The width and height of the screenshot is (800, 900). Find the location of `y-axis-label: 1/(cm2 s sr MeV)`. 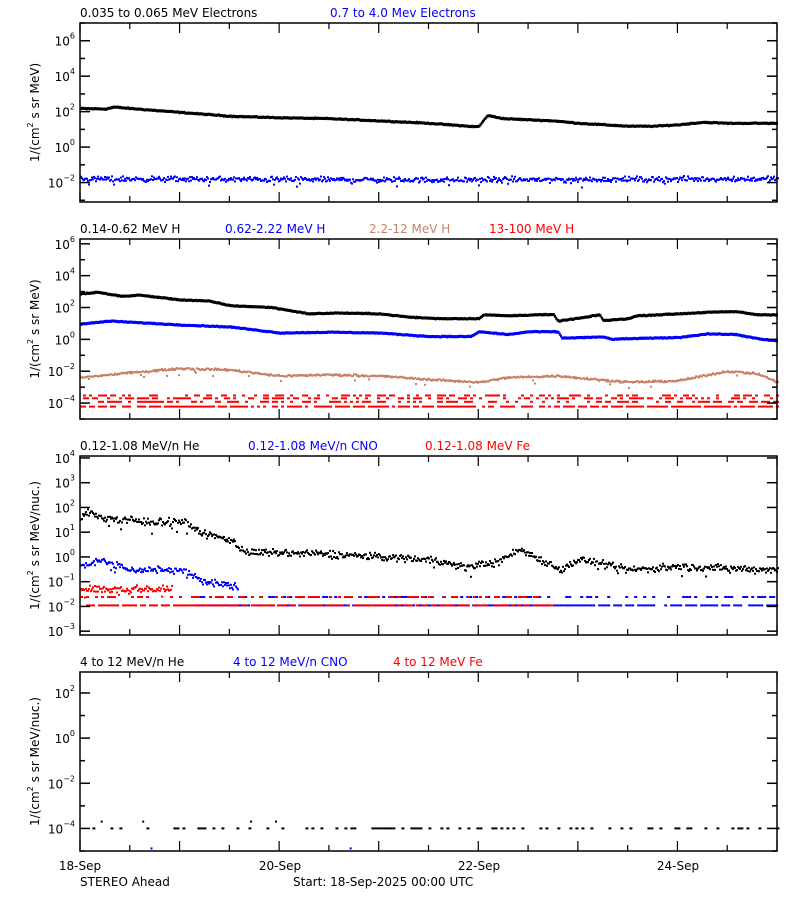

y-axis-label: 1/(cm2 s sr MeV) is located at coordinates (34, 112).